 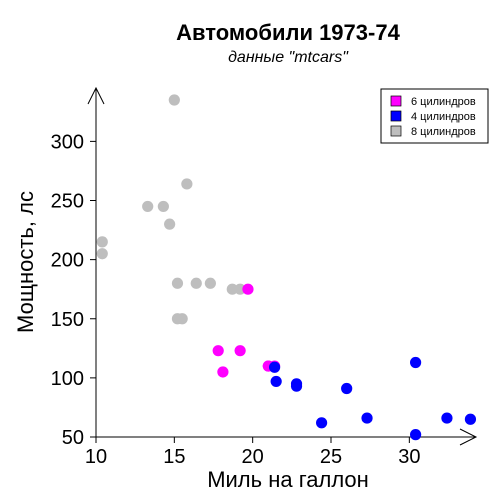 What do you see at coordinates (331, 457) in the screenshot?
I see `x-tick-label: 25` at bounding box center [331, 457].